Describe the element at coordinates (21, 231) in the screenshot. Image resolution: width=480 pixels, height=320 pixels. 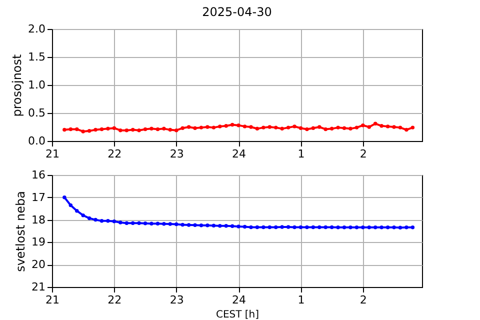
I see `y-axis-title: svetlost neba` at that location.